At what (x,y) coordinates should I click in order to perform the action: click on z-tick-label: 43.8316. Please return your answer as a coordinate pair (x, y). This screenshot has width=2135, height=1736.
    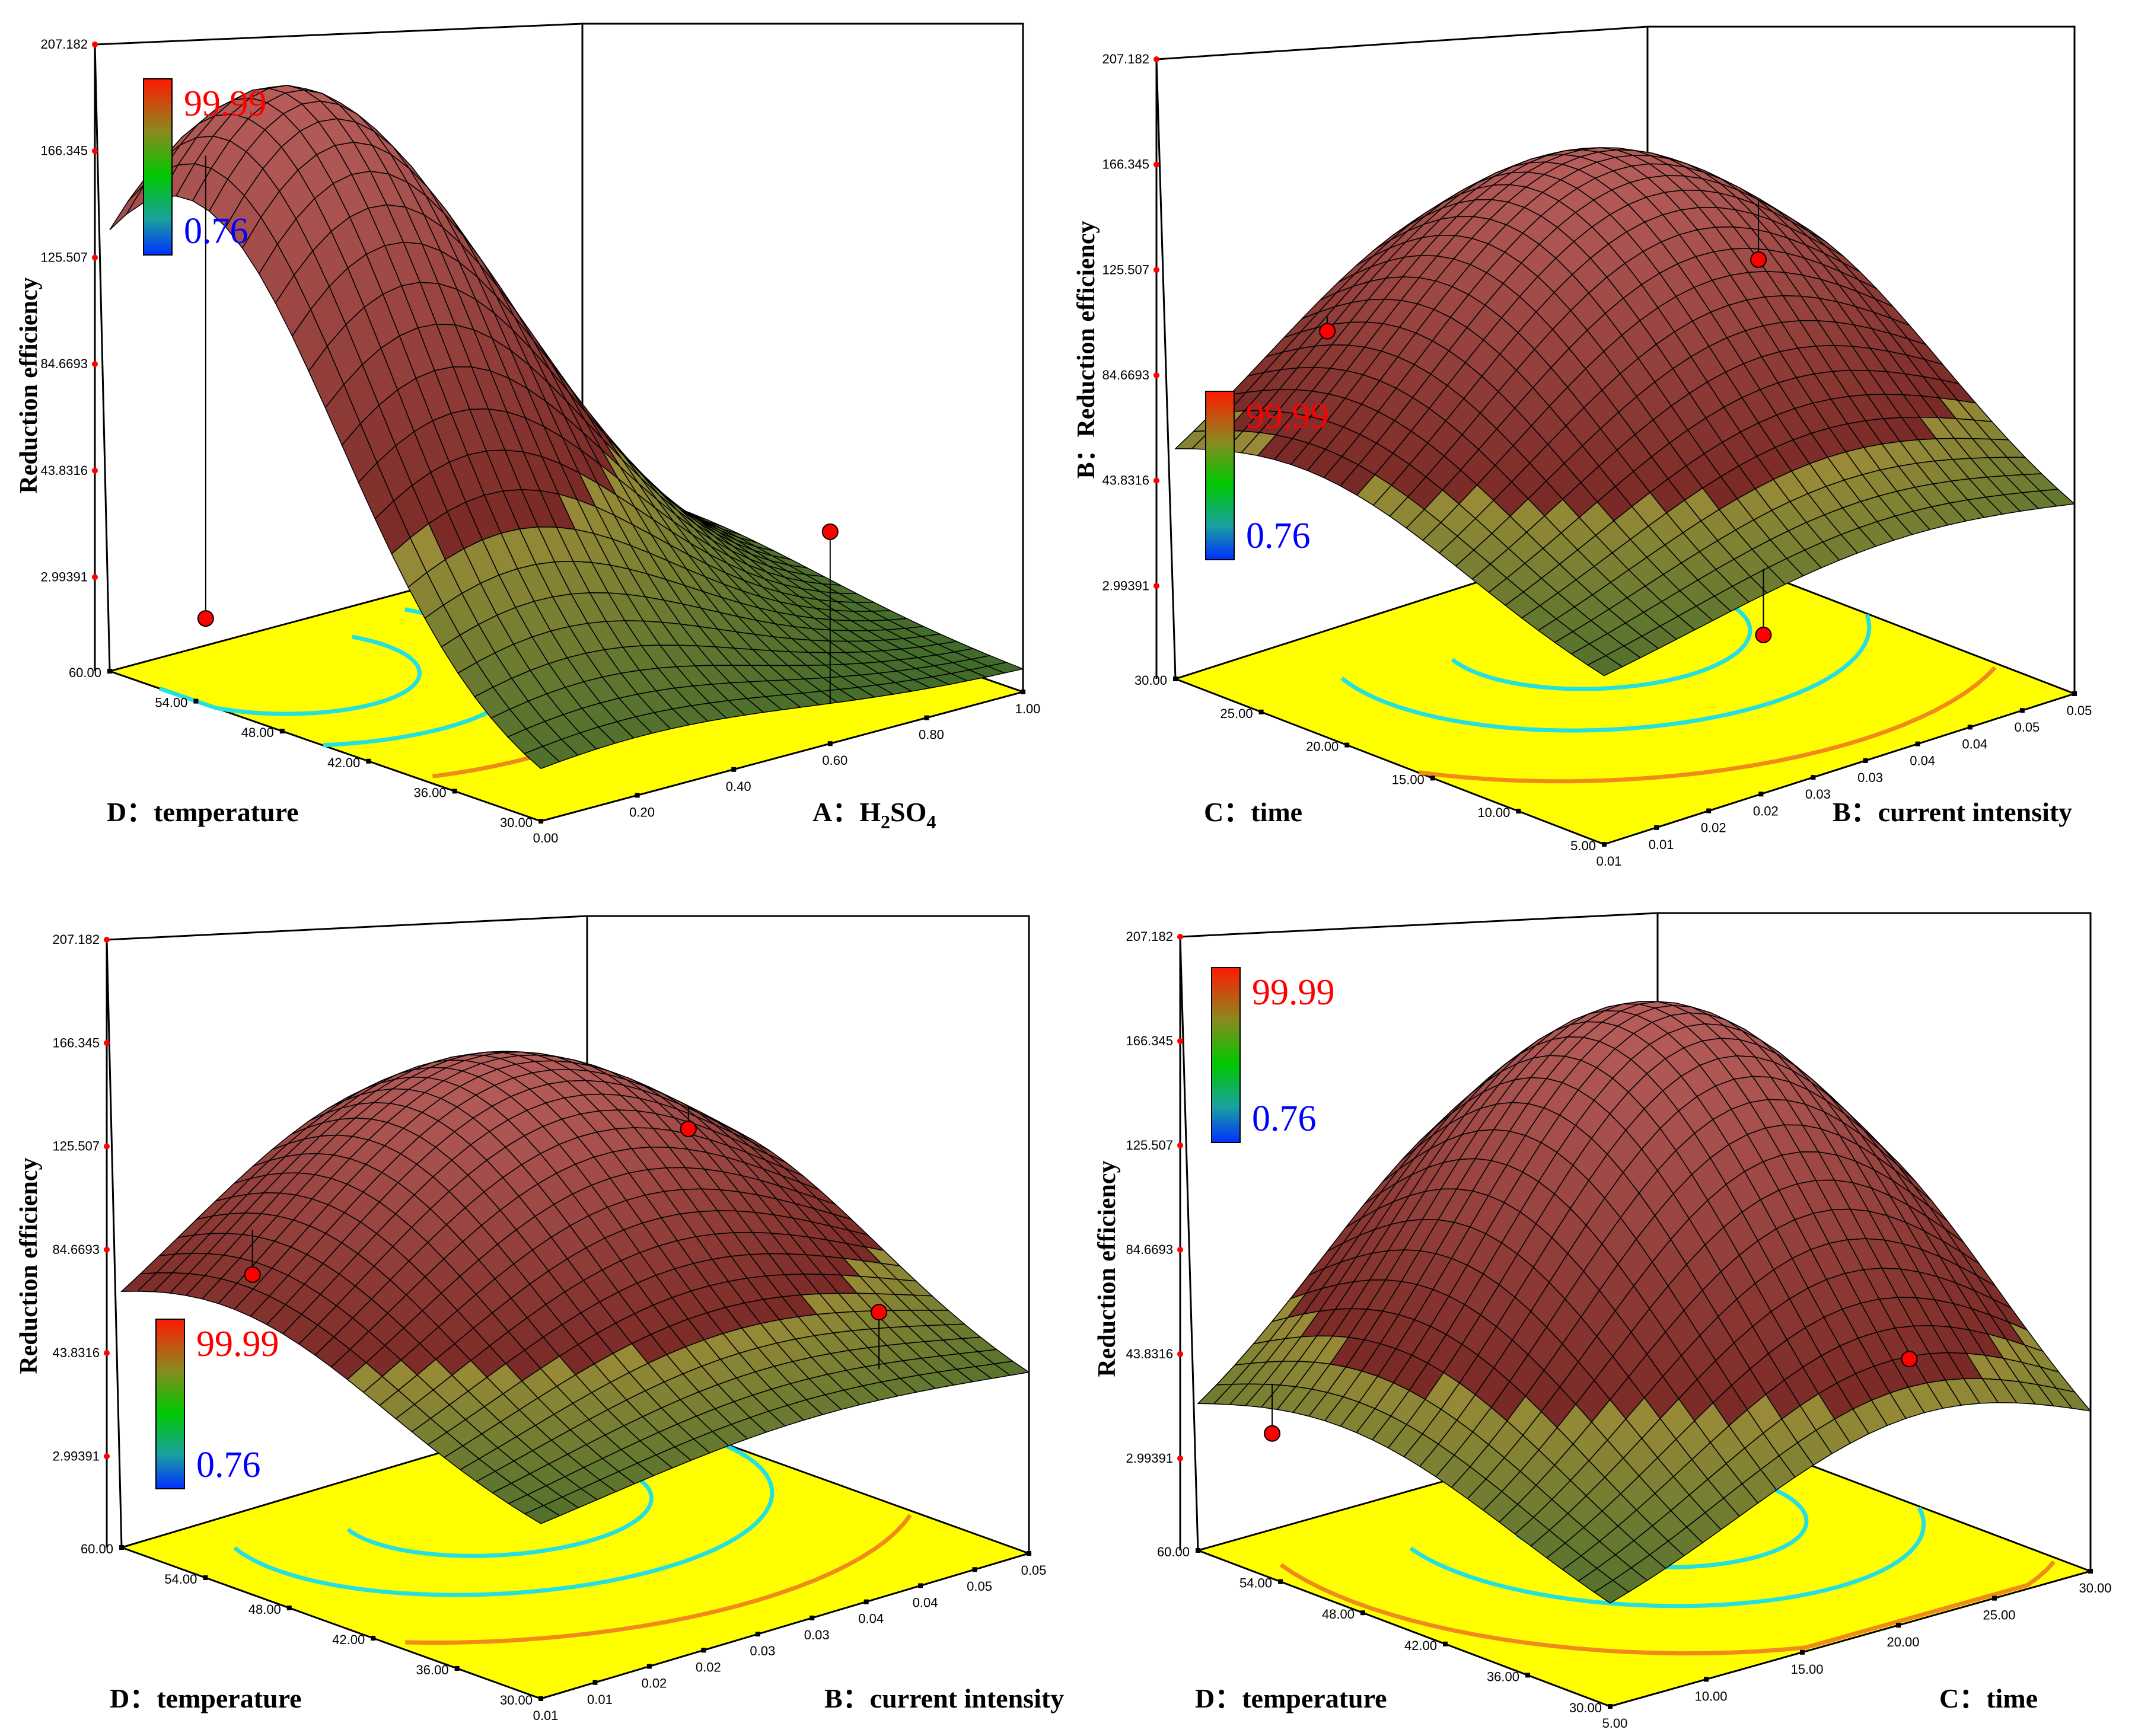
    Looking at the image, I should click on (1125, 480).